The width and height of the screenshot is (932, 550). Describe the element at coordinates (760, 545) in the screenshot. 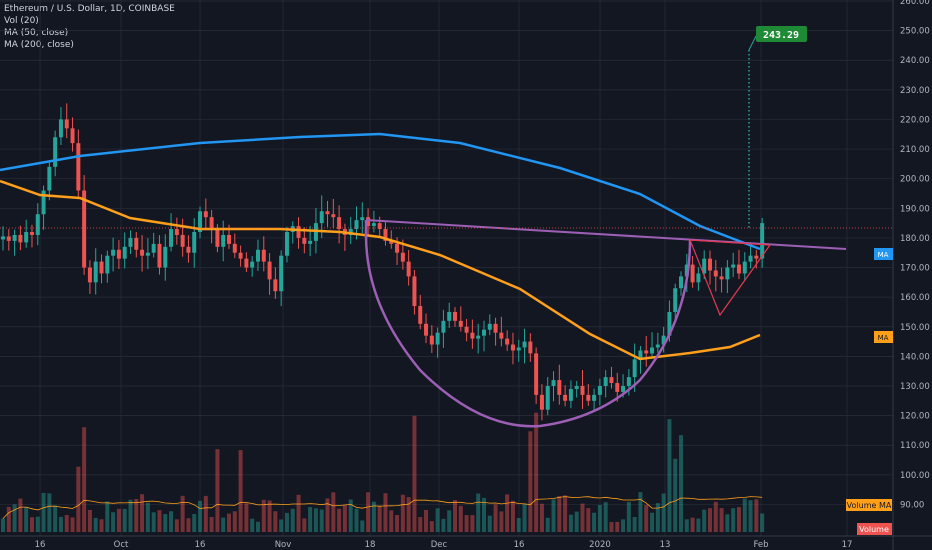

I see `x-tick-label: Feb` at that location.